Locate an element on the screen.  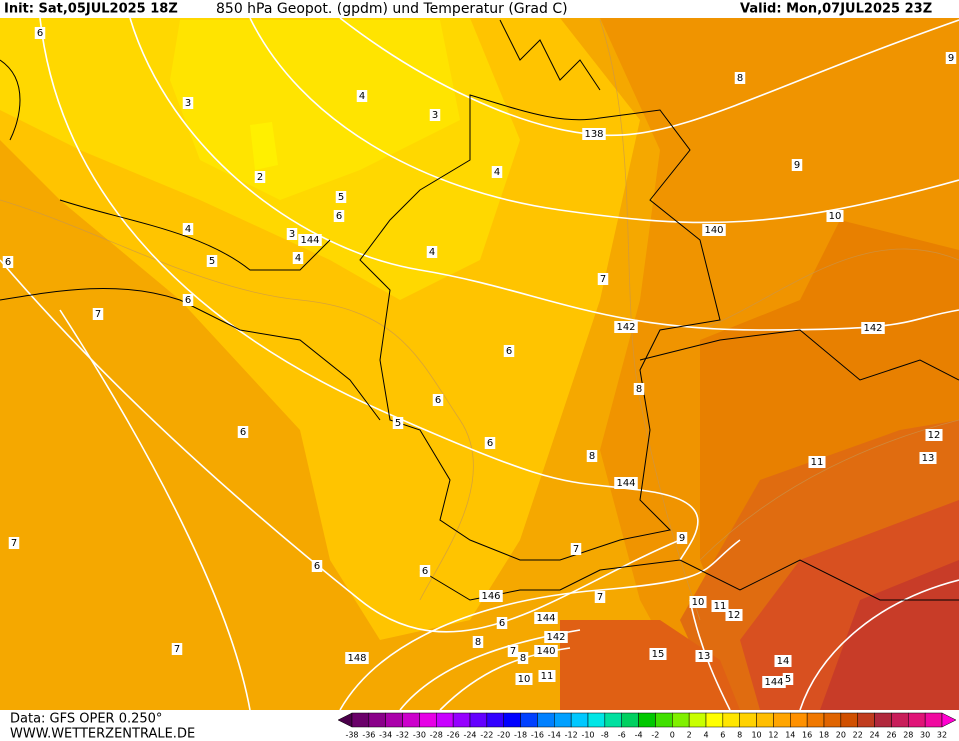
colorbar-tick-label: 10 is located at coordinates (756, 735).